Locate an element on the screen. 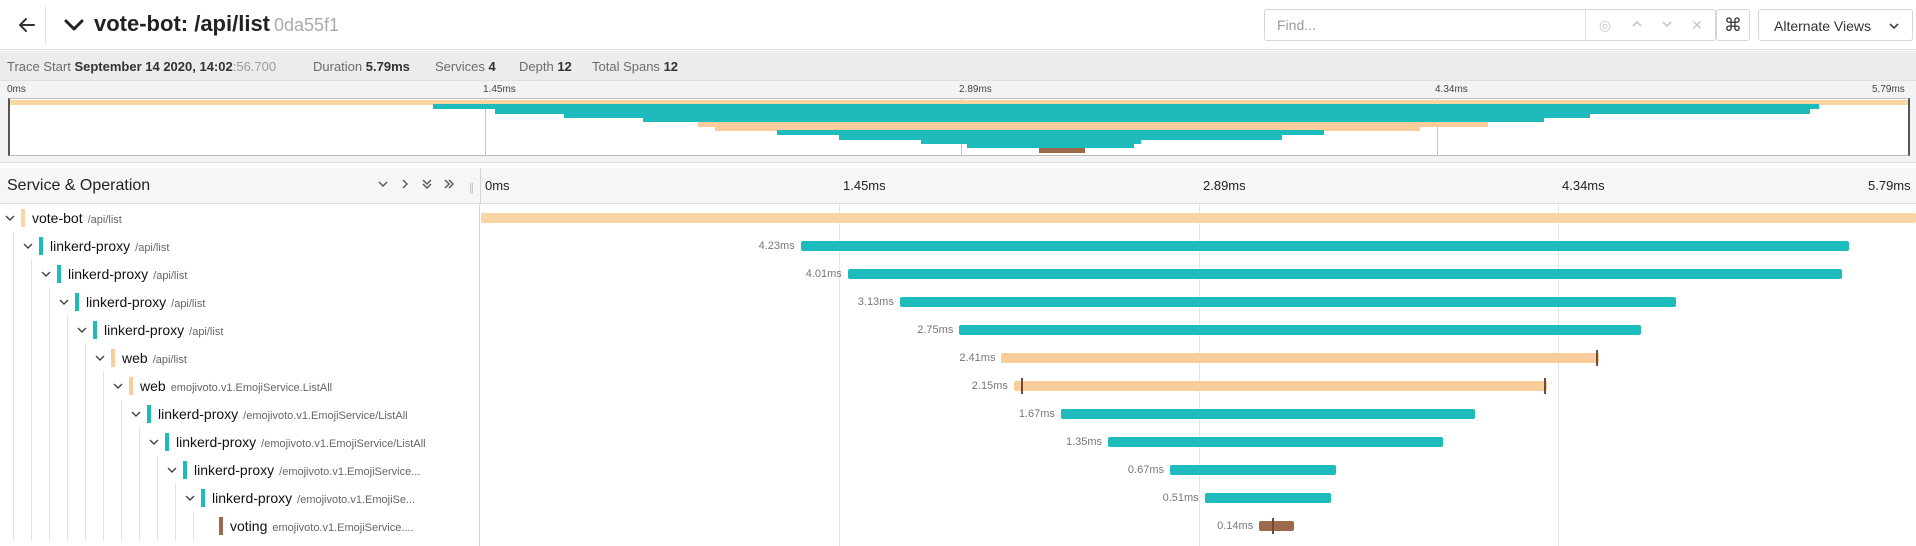  span-duration-label: 3.13ms is located at coordinates (875, 302).